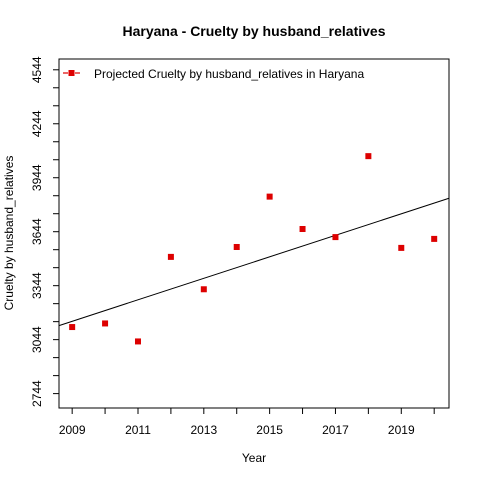  I want to click on legend-marker, so click(71, 73).